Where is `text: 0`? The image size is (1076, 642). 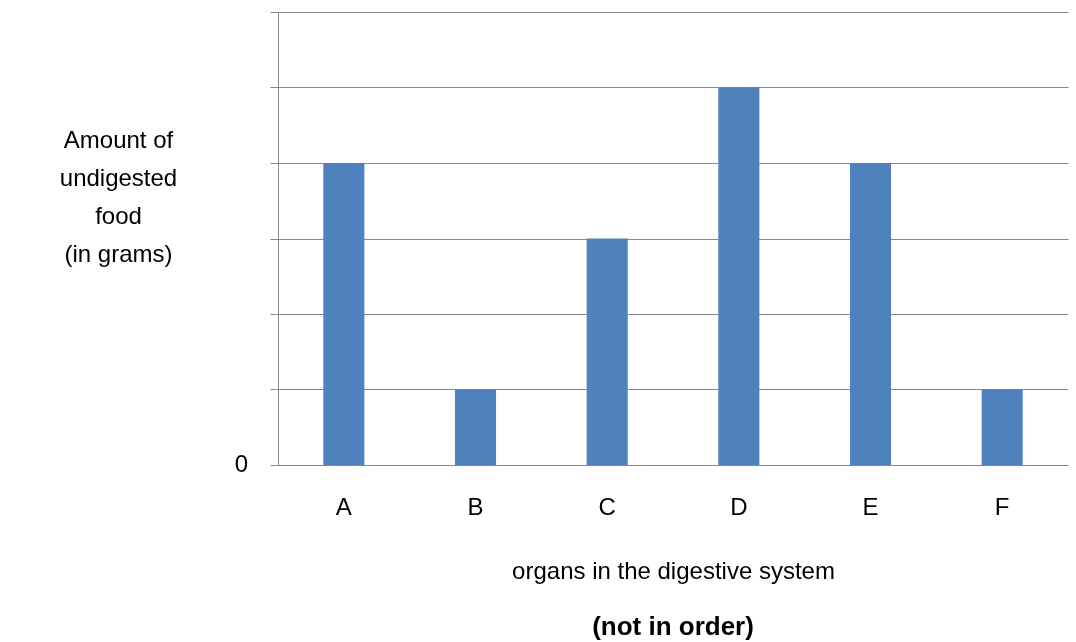
text: 0 is located at coordinates (241, 463).